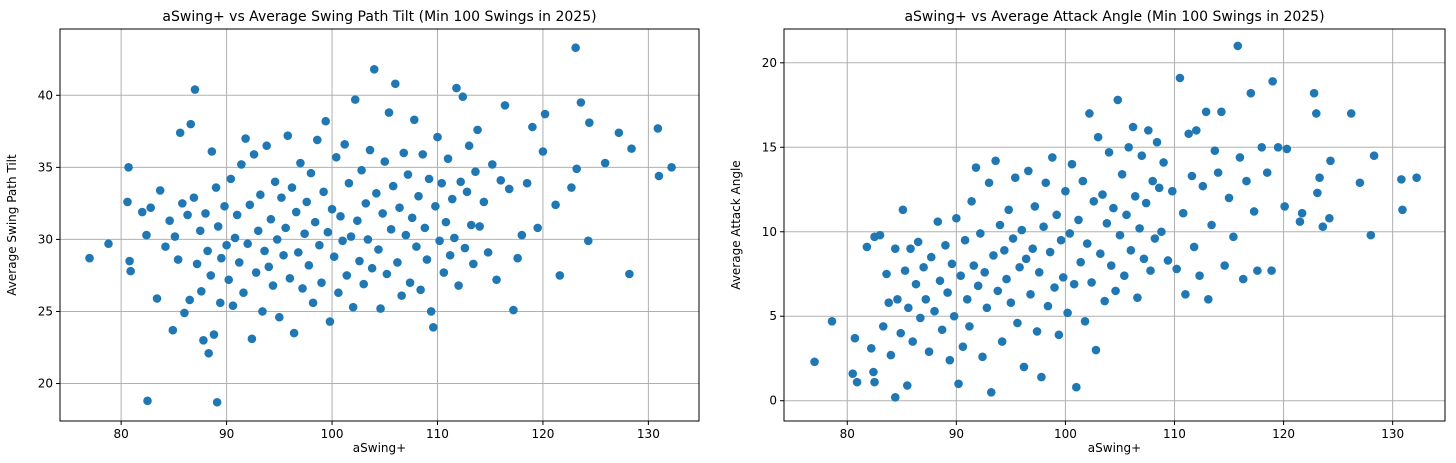  Describe the element at coordinates (847, 434) in the screenshot. I see `x-tick-label: 80` at that location.